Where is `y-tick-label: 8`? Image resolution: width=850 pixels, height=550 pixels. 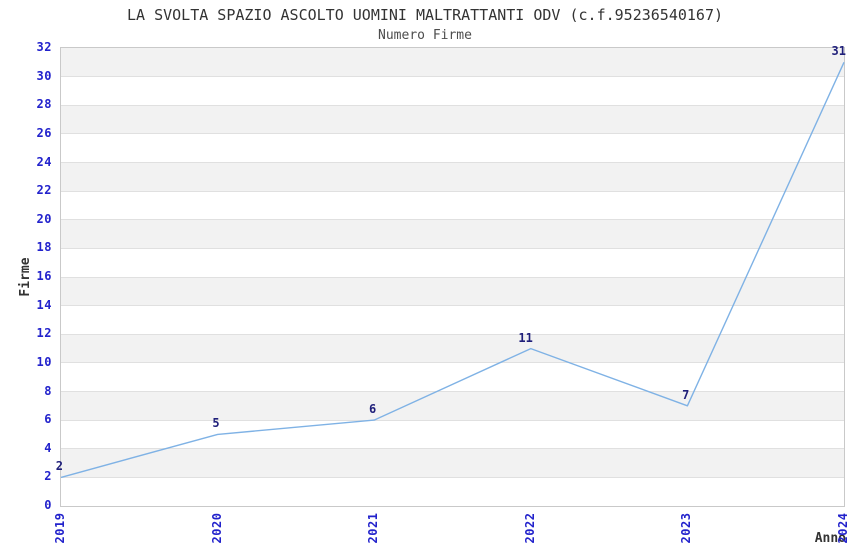
y-tick-label: 8 is located at coordinates (48, 390).